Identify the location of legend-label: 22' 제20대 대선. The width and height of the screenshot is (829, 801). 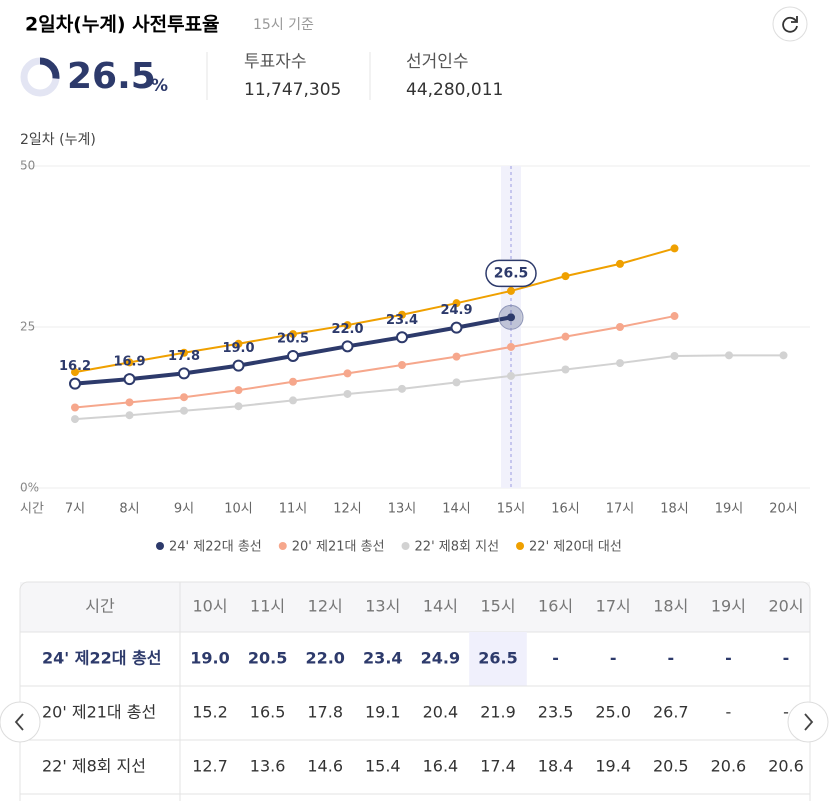
(575, 547).